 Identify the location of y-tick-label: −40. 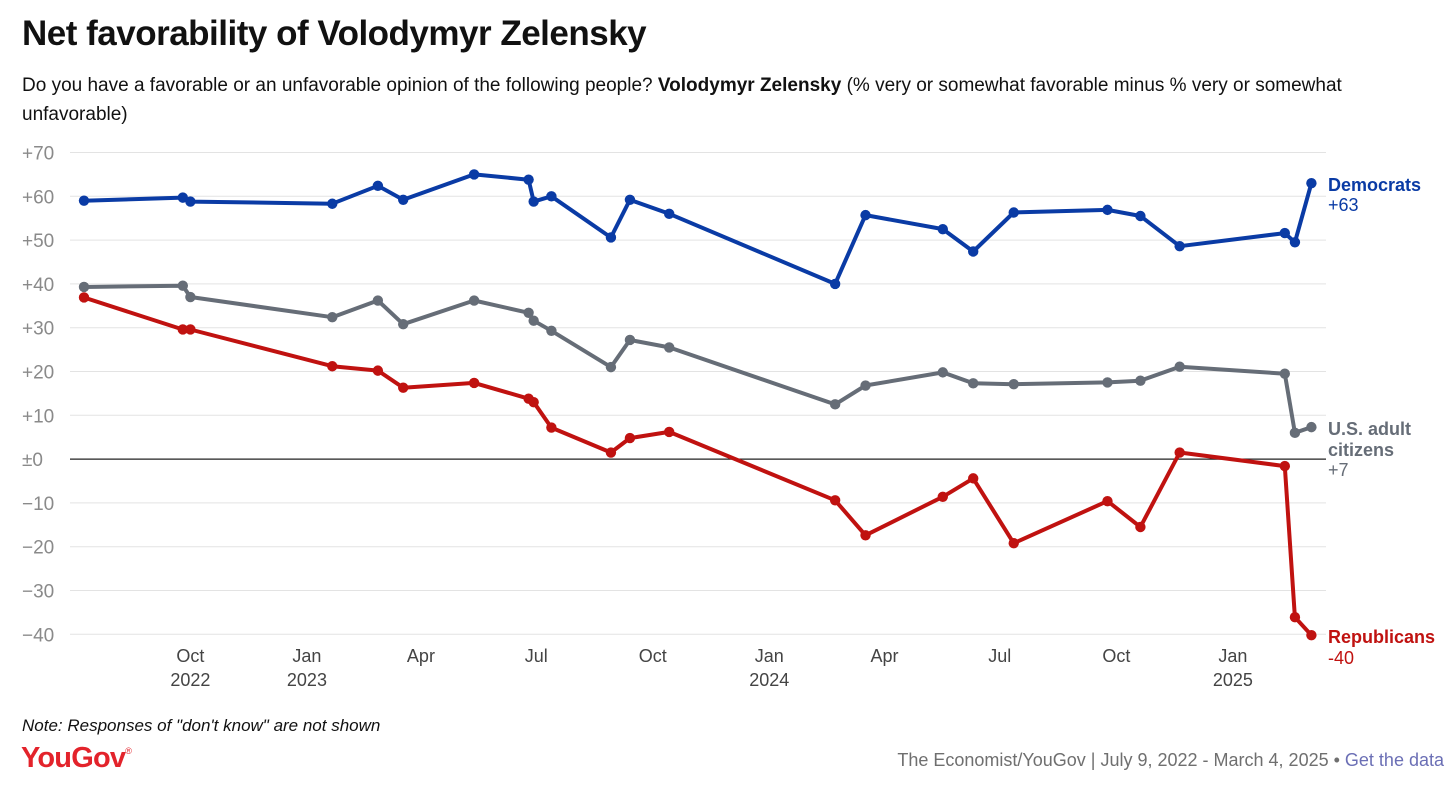
(38, 635).